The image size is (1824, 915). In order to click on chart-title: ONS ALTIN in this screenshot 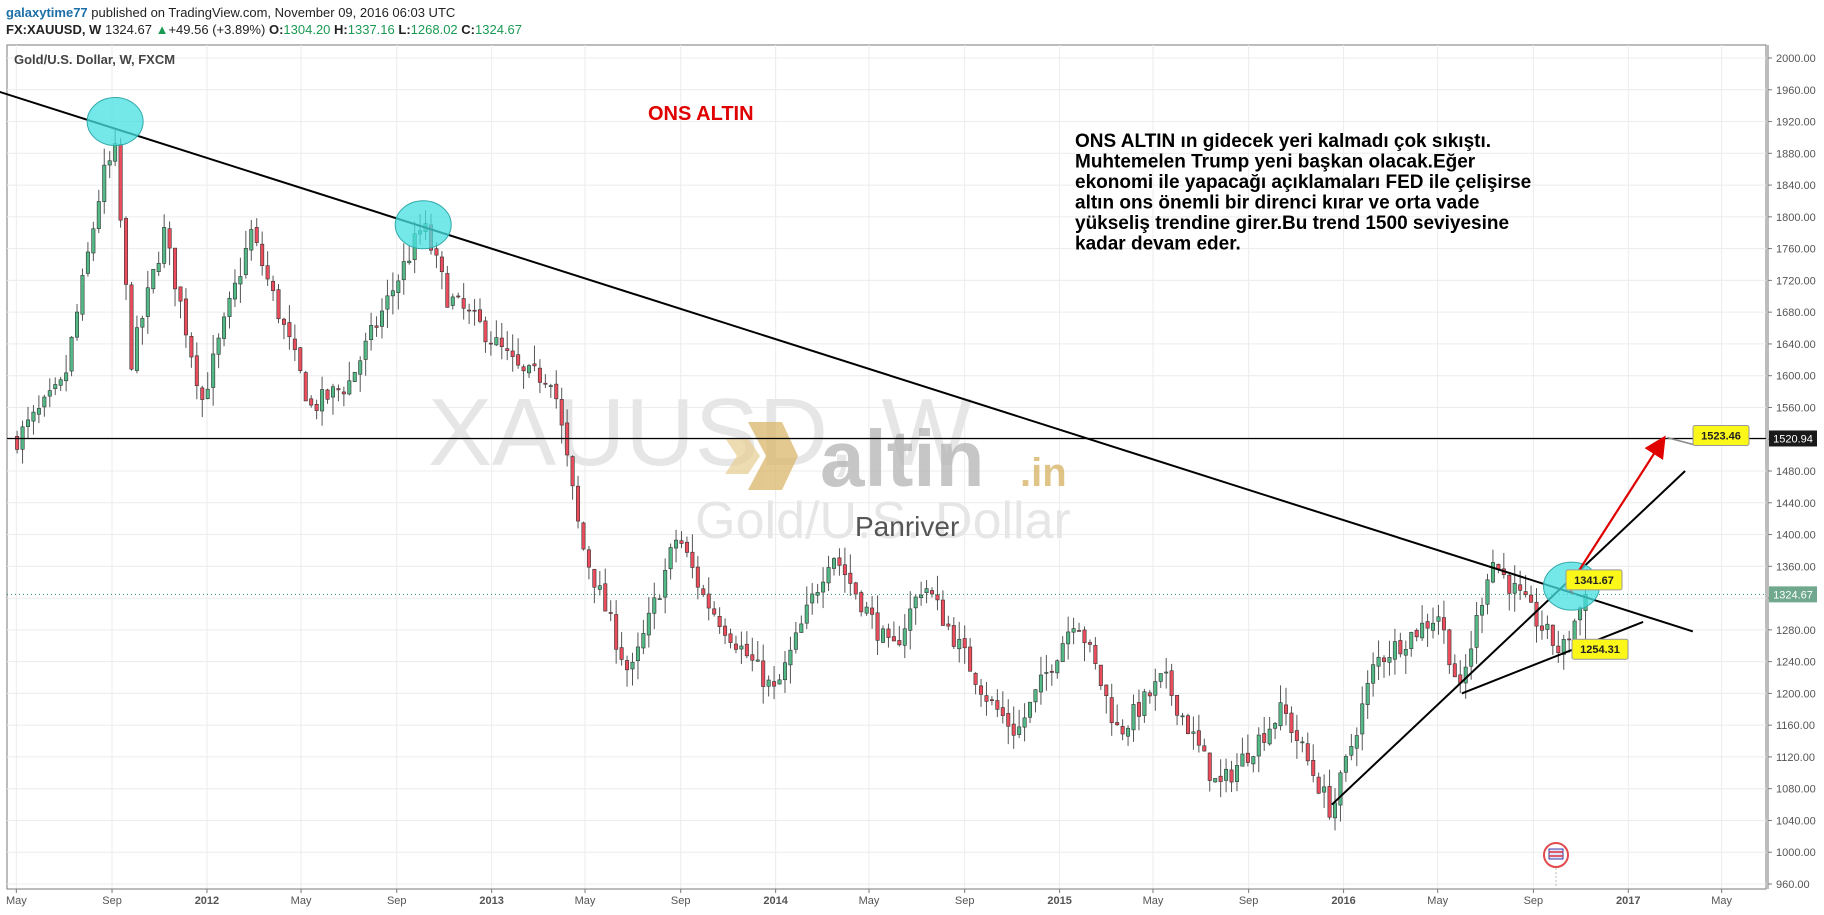, I will do `click(701, 114)`.